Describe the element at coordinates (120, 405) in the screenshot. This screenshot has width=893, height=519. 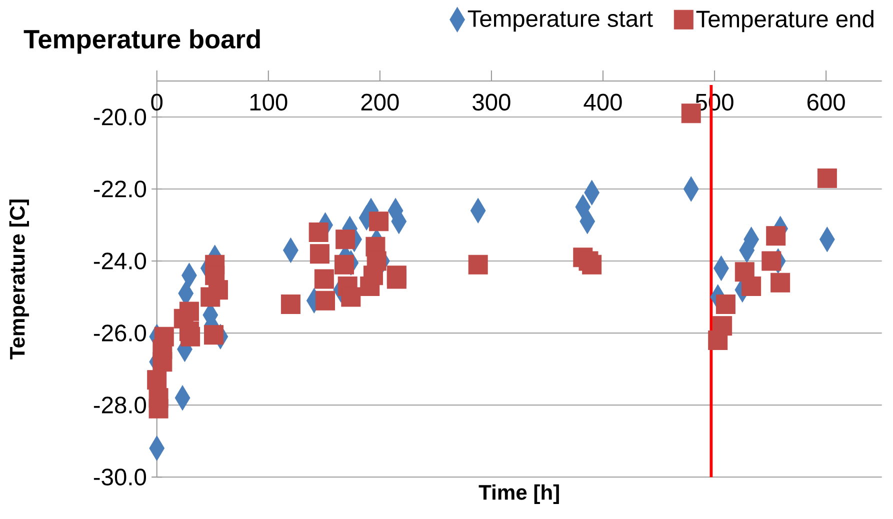
I see `y-tick-label: -28.0` at that location.